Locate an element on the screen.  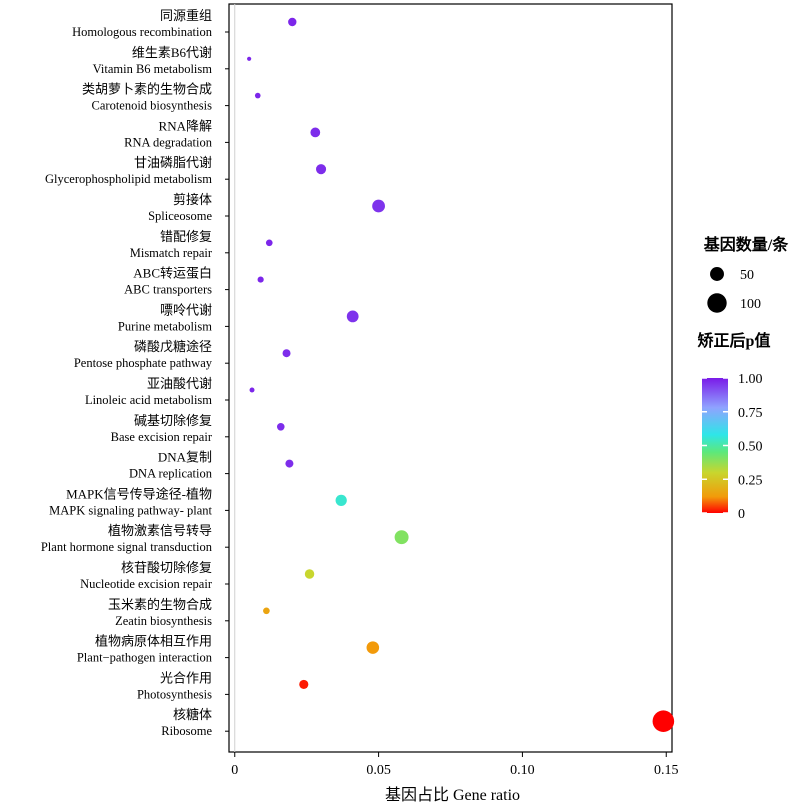
category-label-cn: 亚油酸代谢 is located at coordinates (179, 383).